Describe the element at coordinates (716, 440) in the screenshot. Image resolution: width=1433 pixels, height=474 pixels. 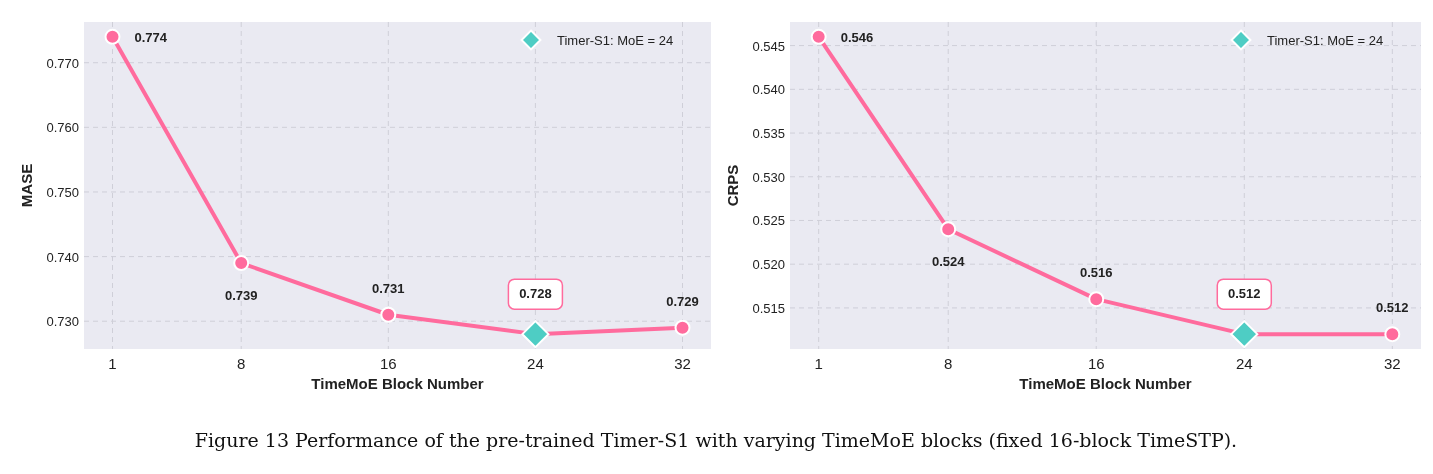
I see `caption: Figure 13 Performance of the pre-trained Timer-S1 with varying TimeMoE blocks (fixed 16-block TimeSTP).` at that location.